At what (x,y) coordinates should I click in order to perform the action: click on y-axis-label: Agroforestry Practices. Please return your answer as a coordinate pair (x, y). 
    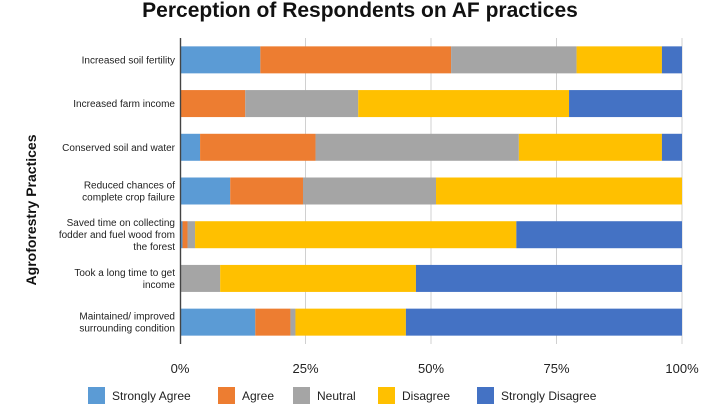
    Looking at the image, I should click on (31, 209).